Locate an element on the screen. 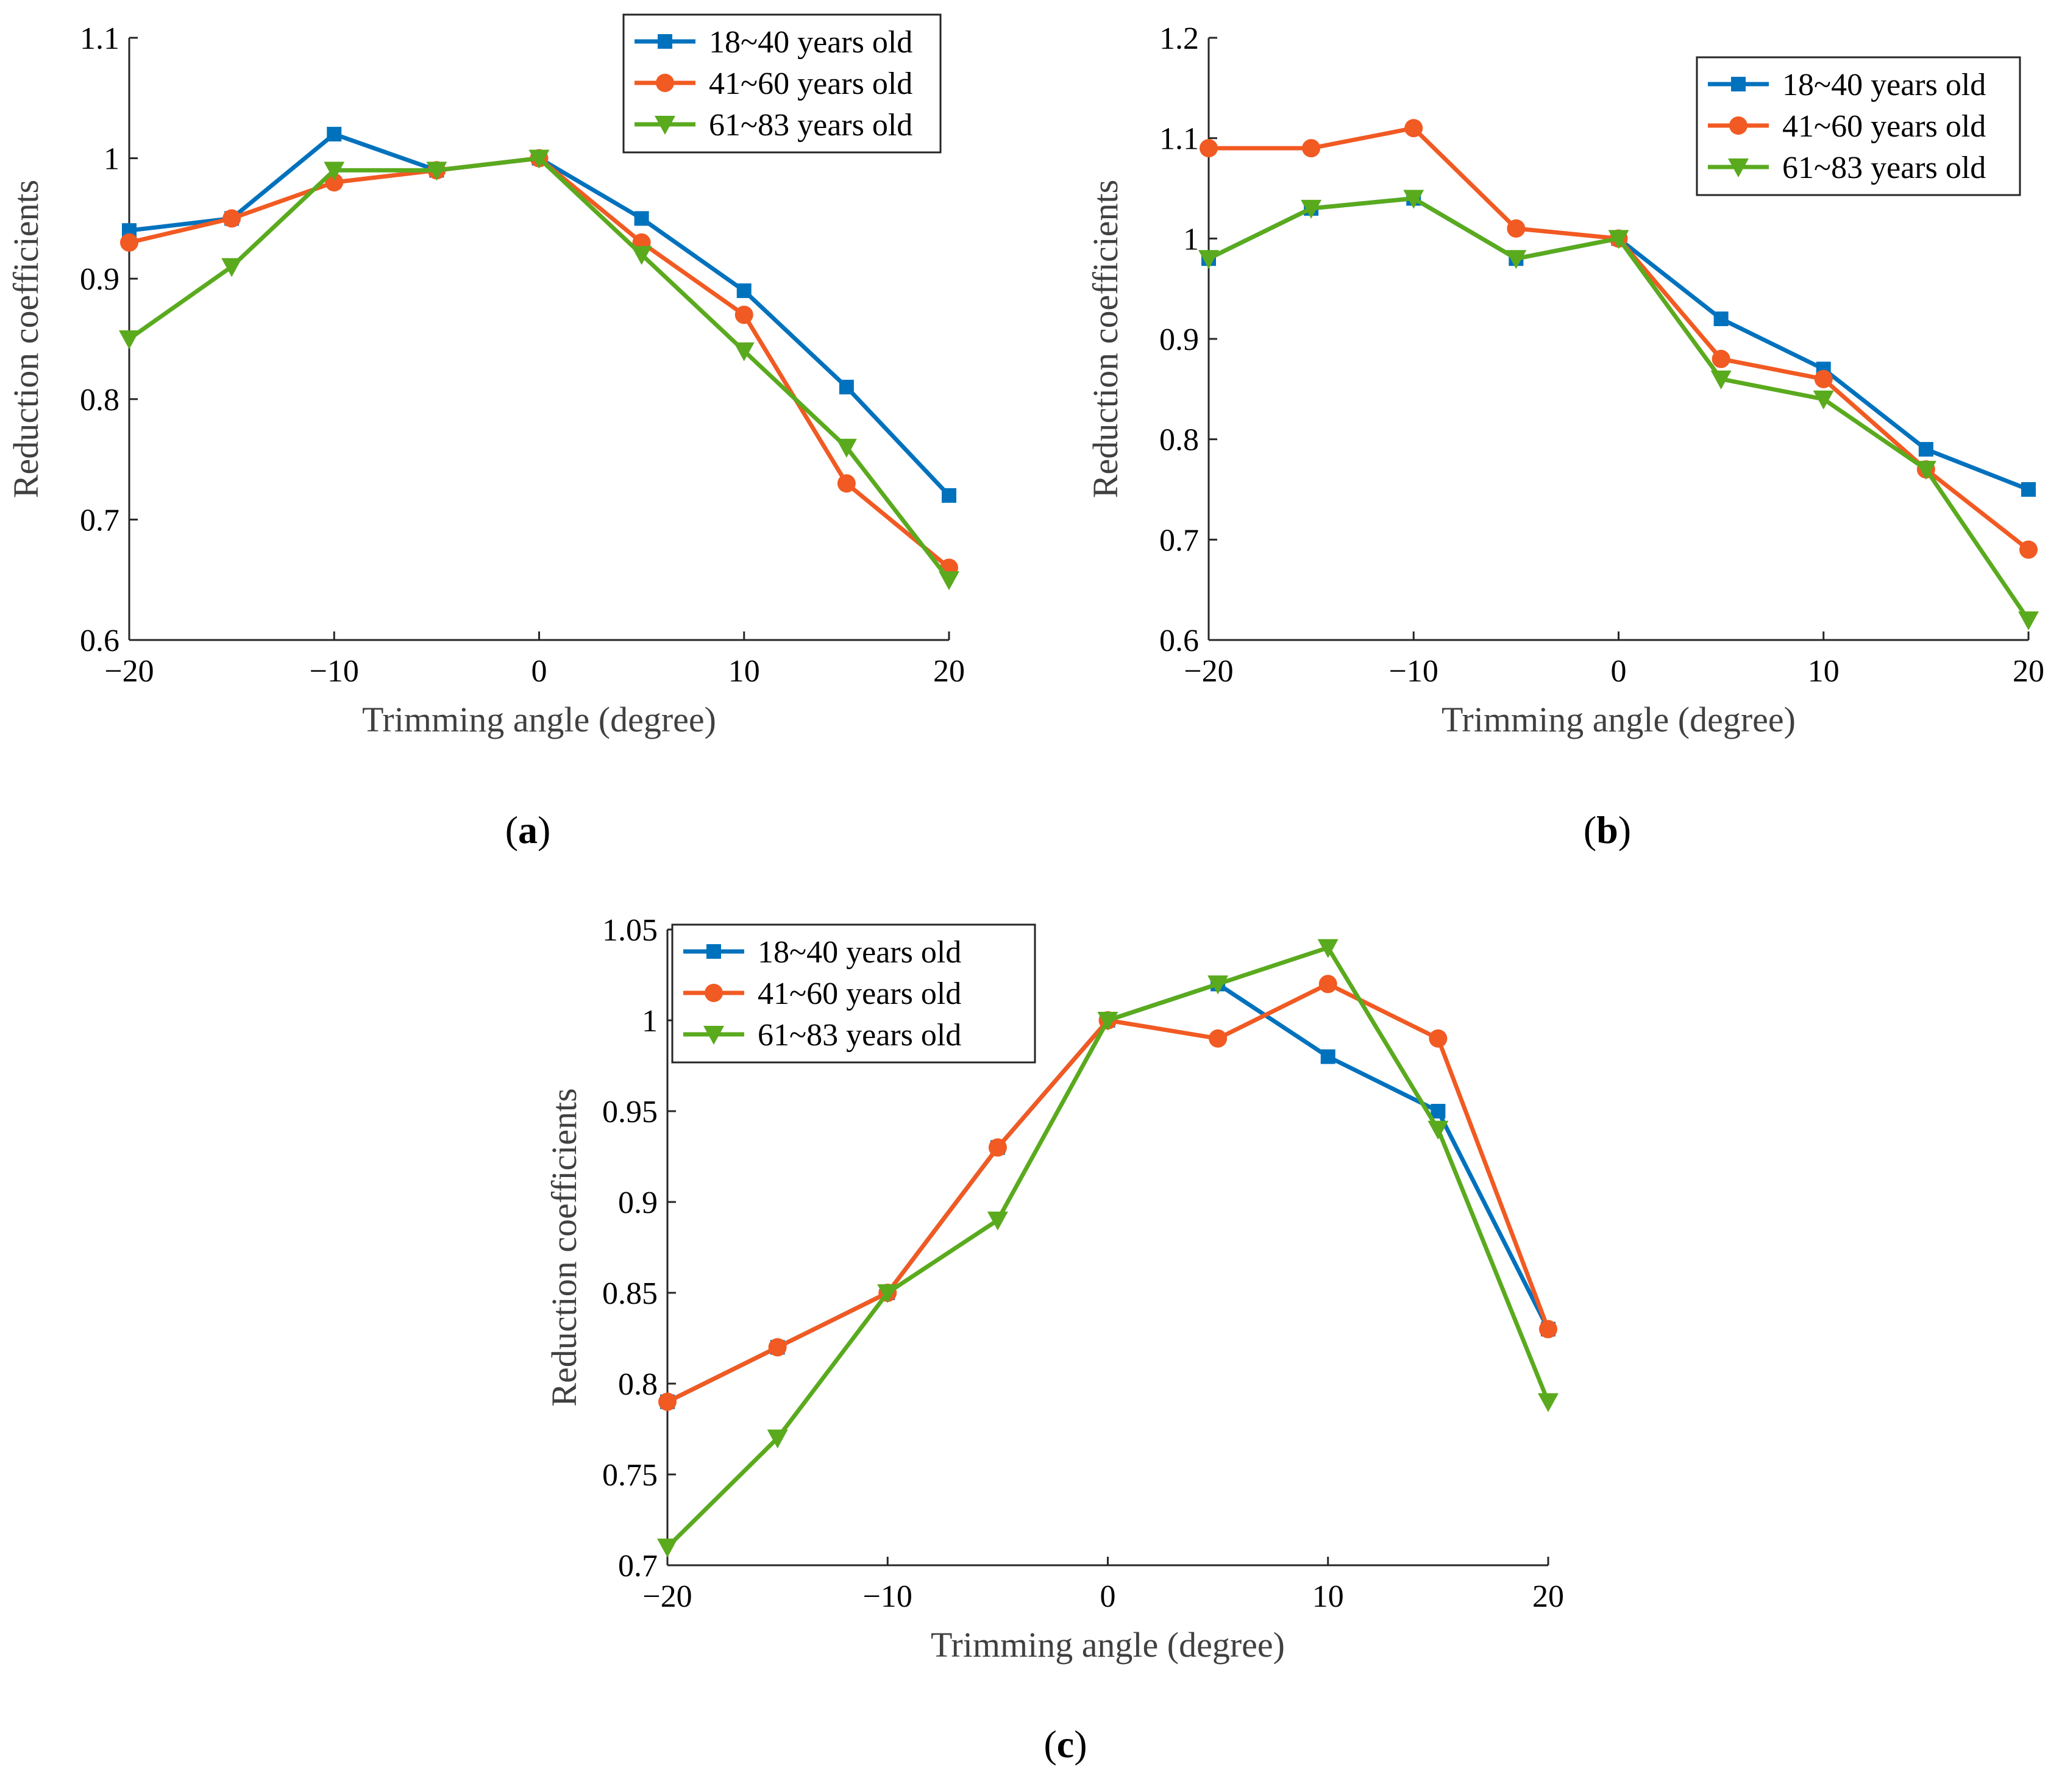 Image resolution: width=2062 pixels, height=1792 pixels. chart-c-ytick-label: 1.05 is located at coordinates (630, 931).